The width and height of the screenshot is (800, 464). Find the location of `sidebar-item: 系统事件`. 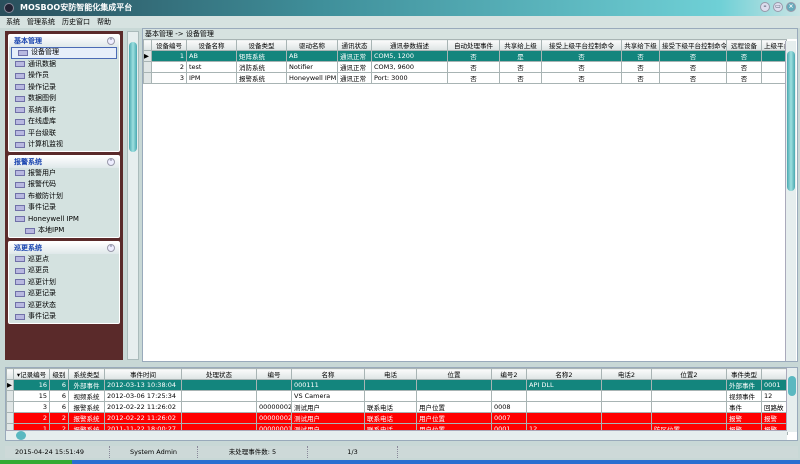

sidebar-item: 系统事件 is located at coordinates (64, 111).